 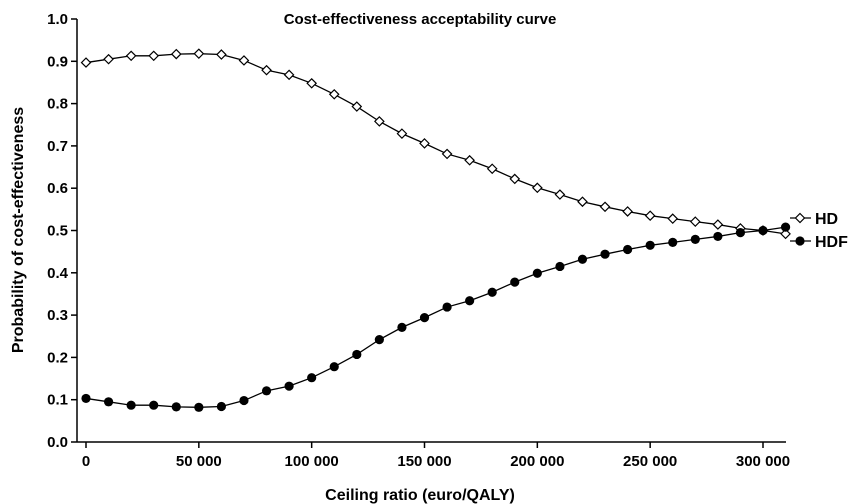 What do you see at coordinates (800, 241) in the screenshot?
I see `legend-marker-hdf` at bounding box center [800, 241].